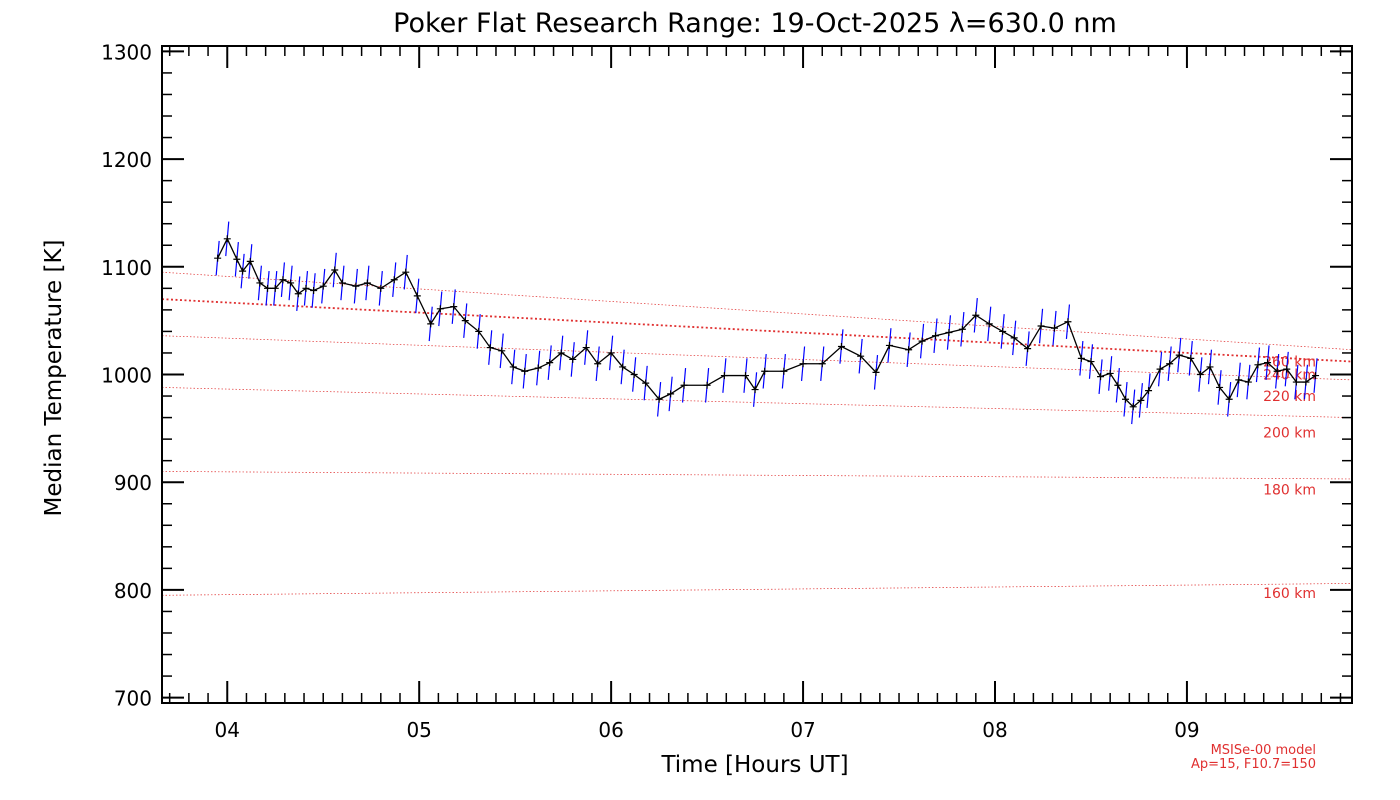  I want to click on x-axis-label: Time [Hours UT], so click(754, 765).